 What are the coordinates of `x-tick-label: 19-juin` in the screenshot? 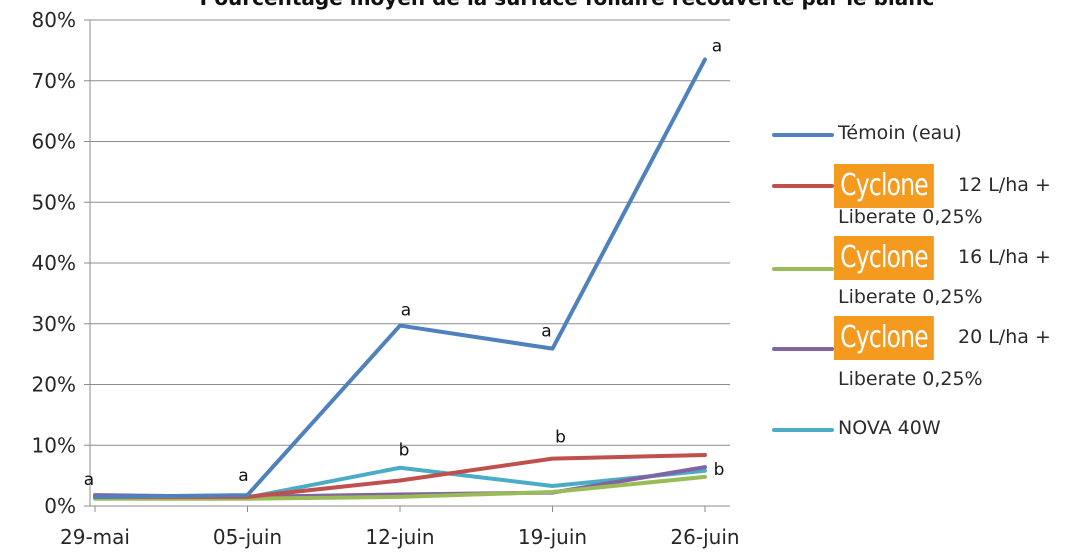 It's located at (552, 537).